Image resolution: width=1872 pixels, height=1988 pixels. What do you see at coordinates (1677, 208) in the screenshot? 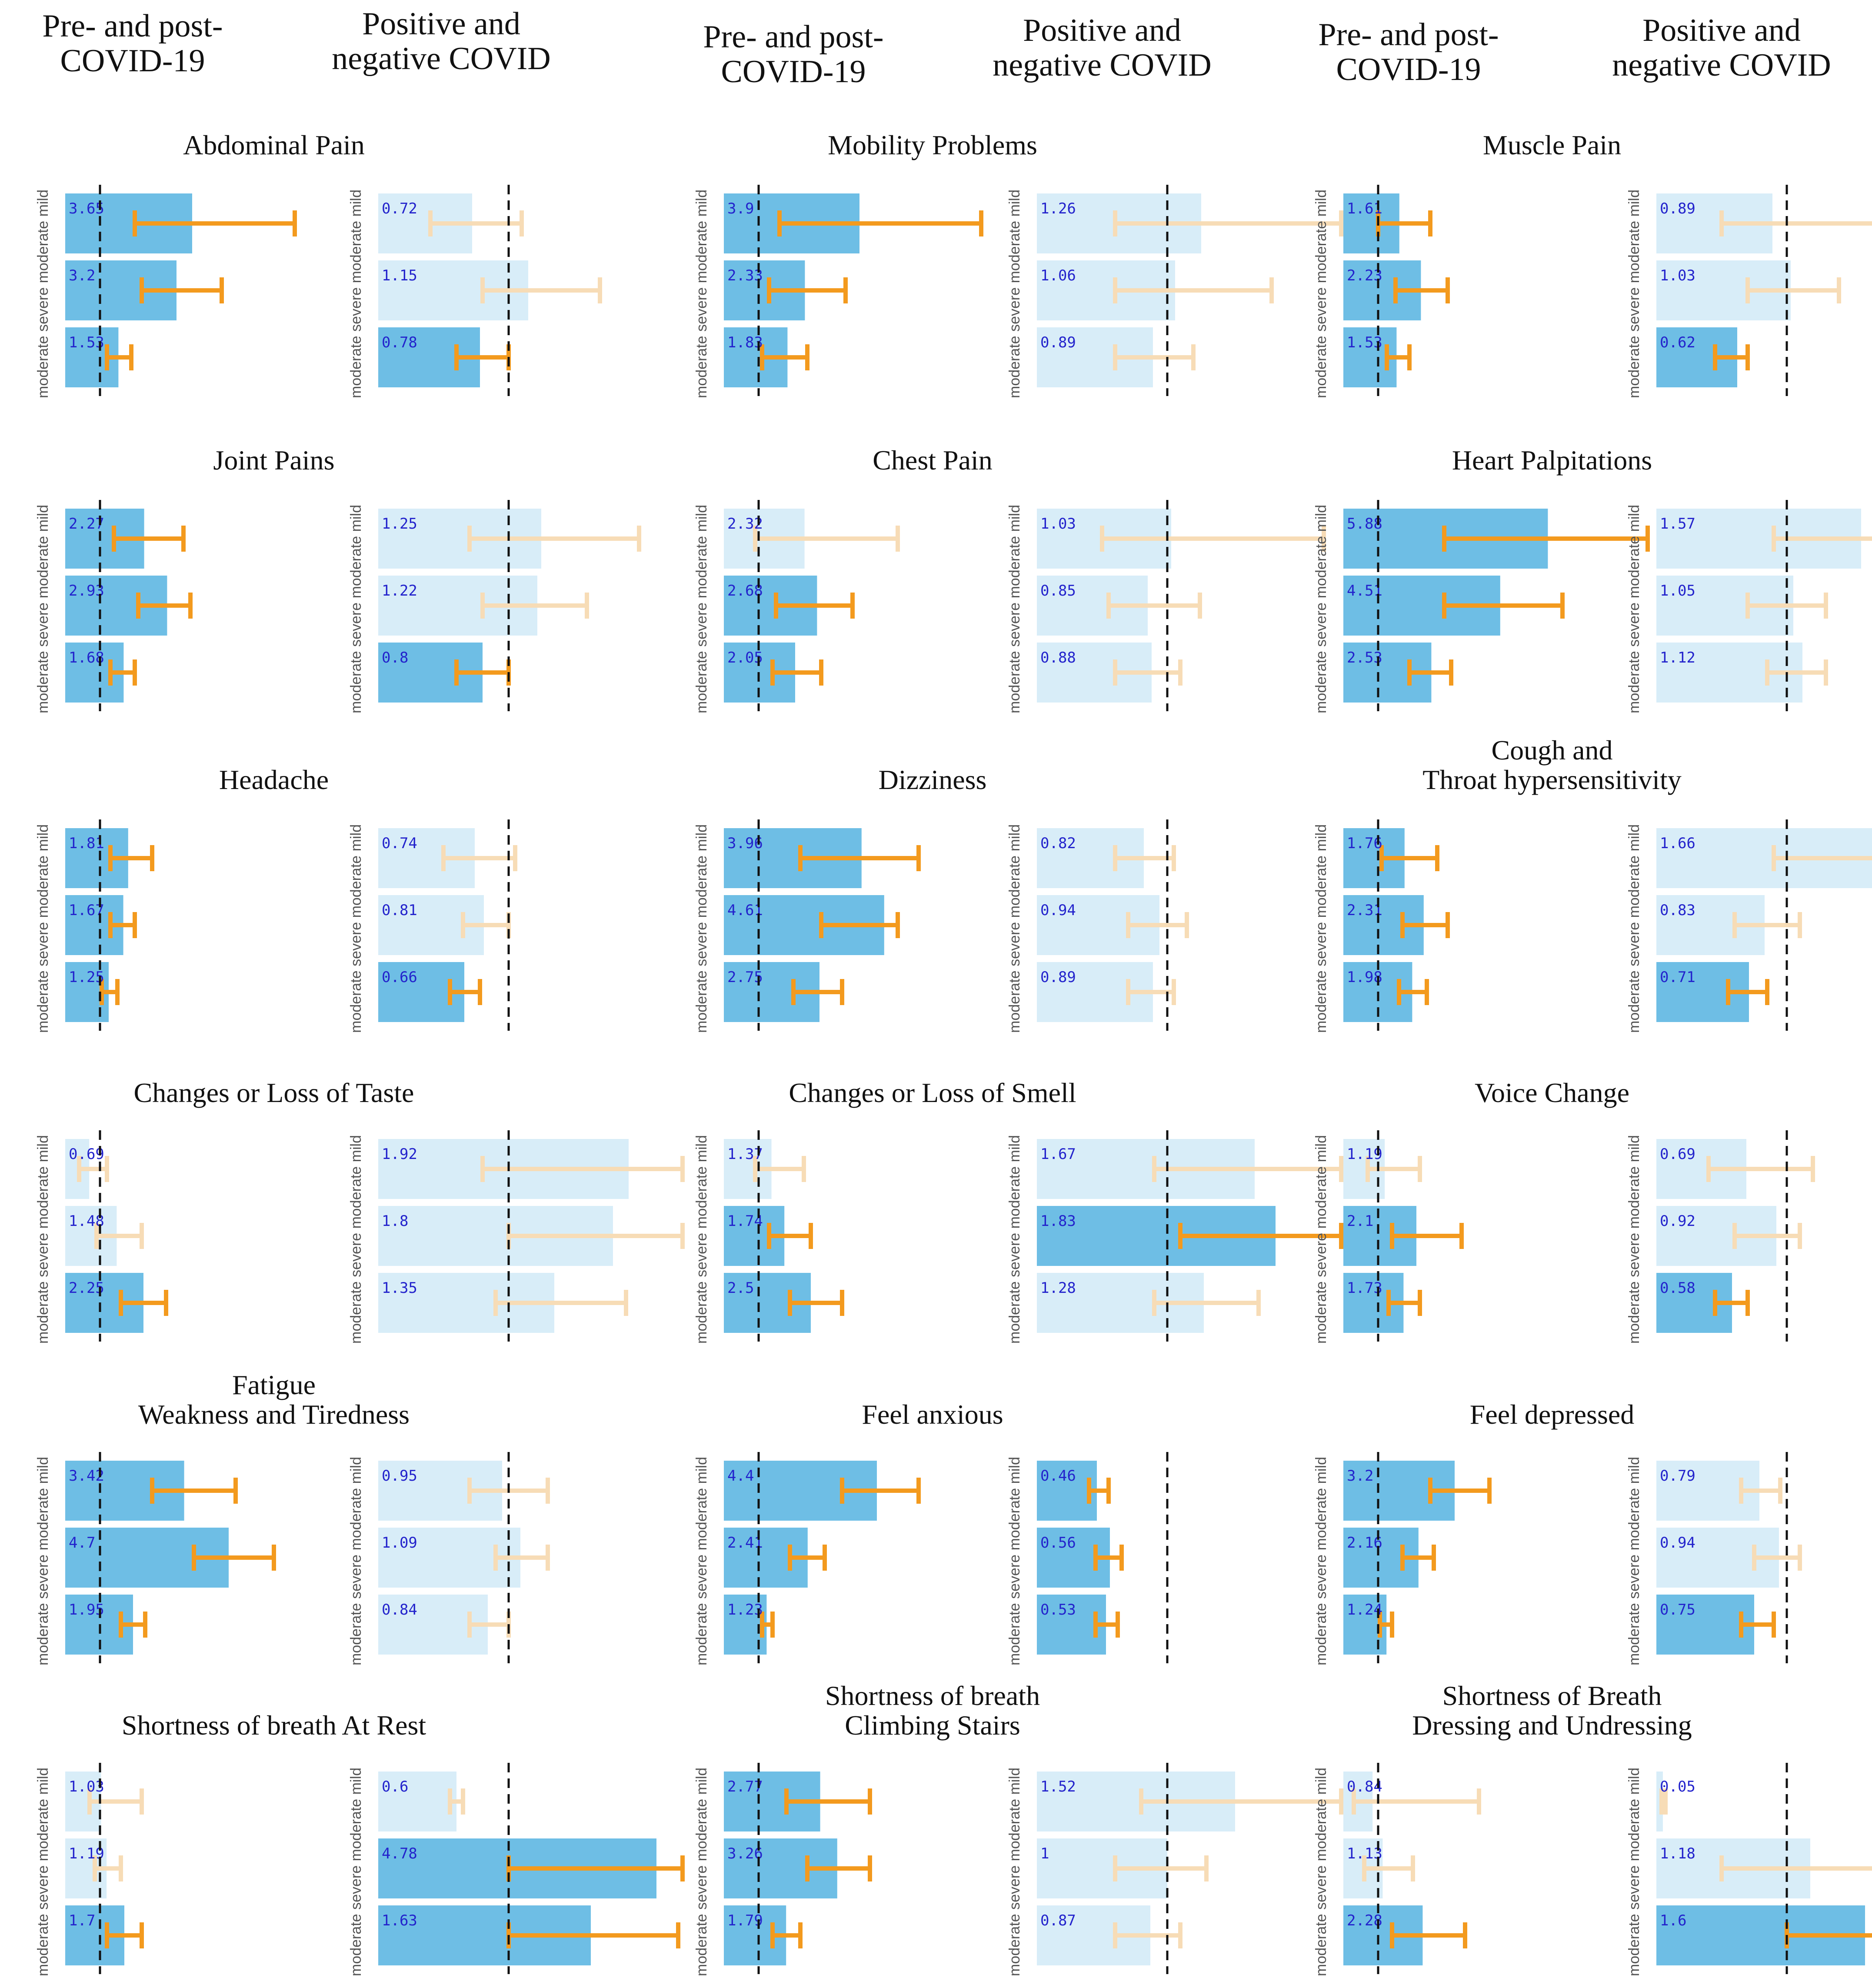
I see `data-label: 0.89` at bounding box center [1677, 208].